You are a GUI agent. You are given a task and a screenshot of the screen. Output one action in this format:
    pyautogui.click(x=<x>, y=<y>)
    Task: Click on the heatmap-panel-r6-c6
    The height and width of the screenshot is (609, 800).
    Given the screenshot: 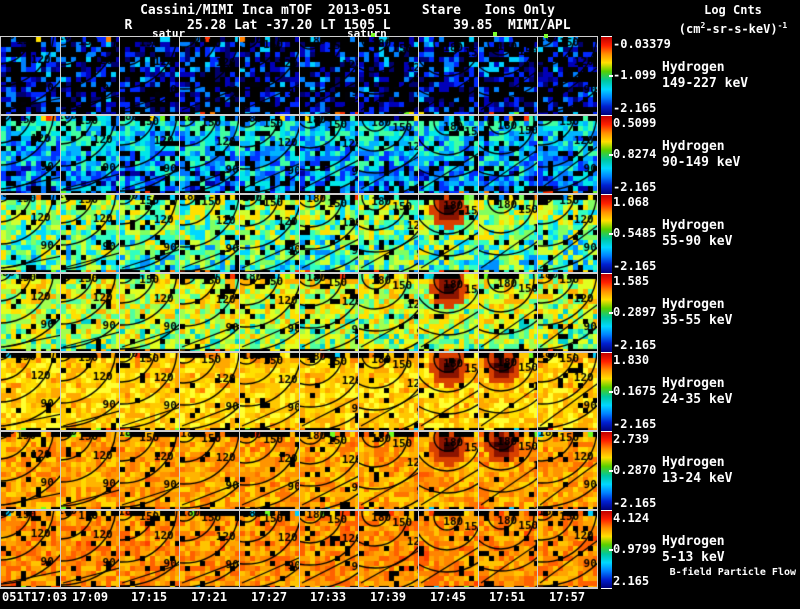 What is the action you would take?
    pyautogui.click(x=329, y=470)
    